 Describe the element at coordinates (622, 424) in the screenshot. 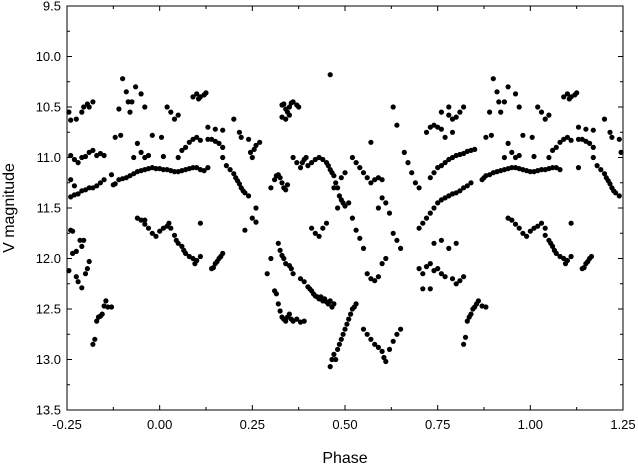

I see `x-tick-label: 1.25` at that location.